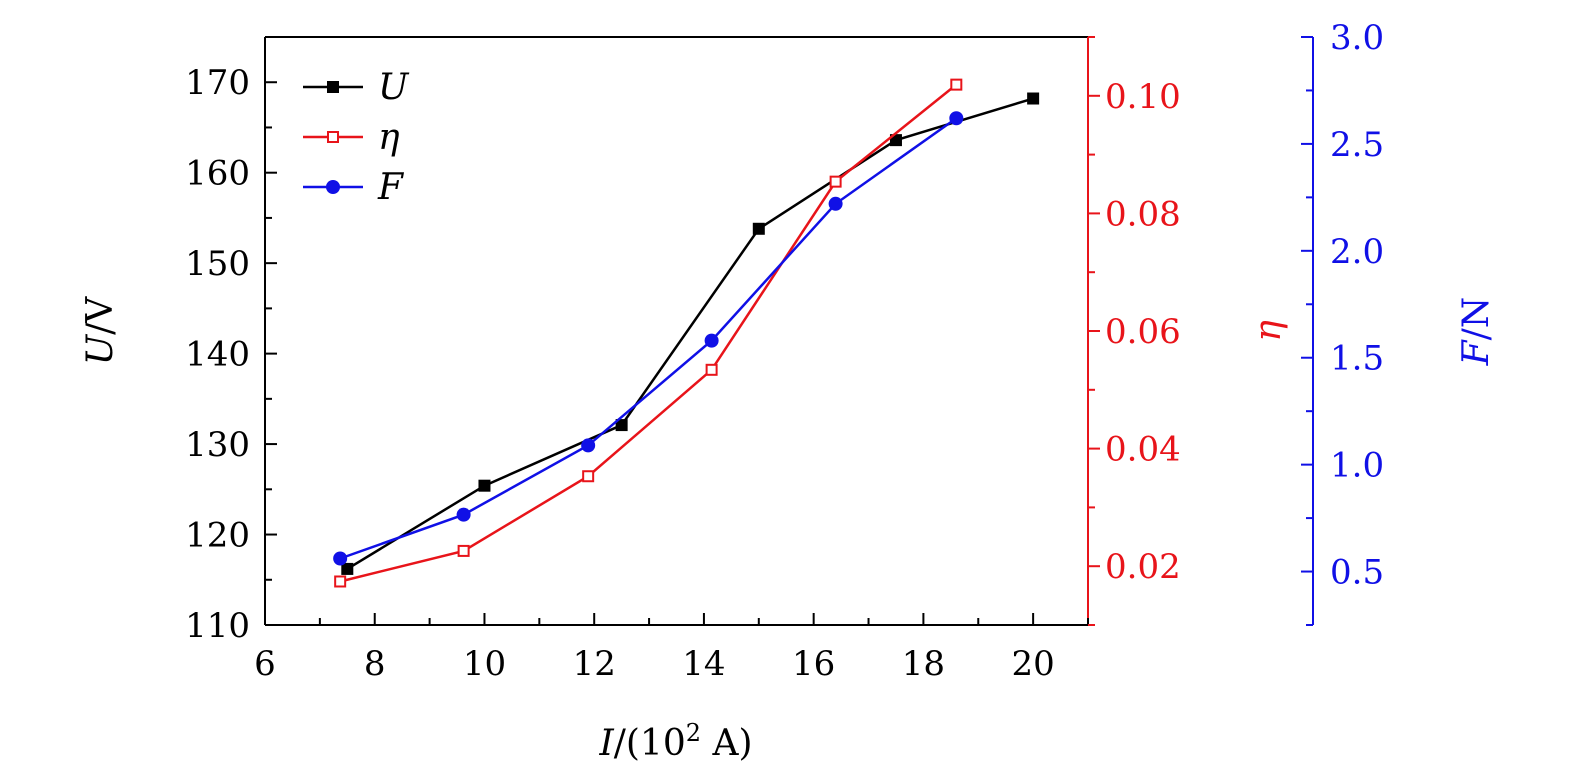 Image resolution: width=1575 pixels, height=778 pixels. What do you see at coordinates (217, 536) in the screenshot?
I see `u-axis-tick-label: 120` at bounding box center [217, 536].